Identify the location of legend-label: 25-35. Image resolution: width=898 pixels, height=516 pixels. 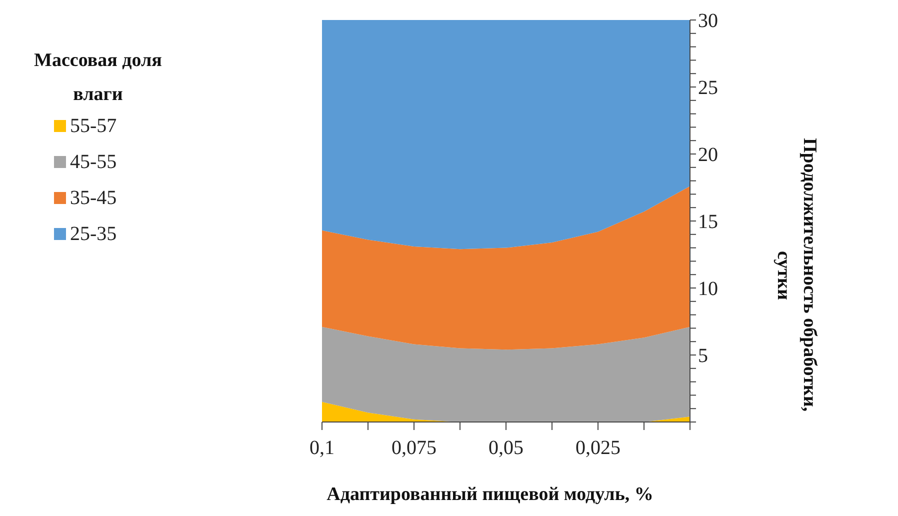
(93, 234).